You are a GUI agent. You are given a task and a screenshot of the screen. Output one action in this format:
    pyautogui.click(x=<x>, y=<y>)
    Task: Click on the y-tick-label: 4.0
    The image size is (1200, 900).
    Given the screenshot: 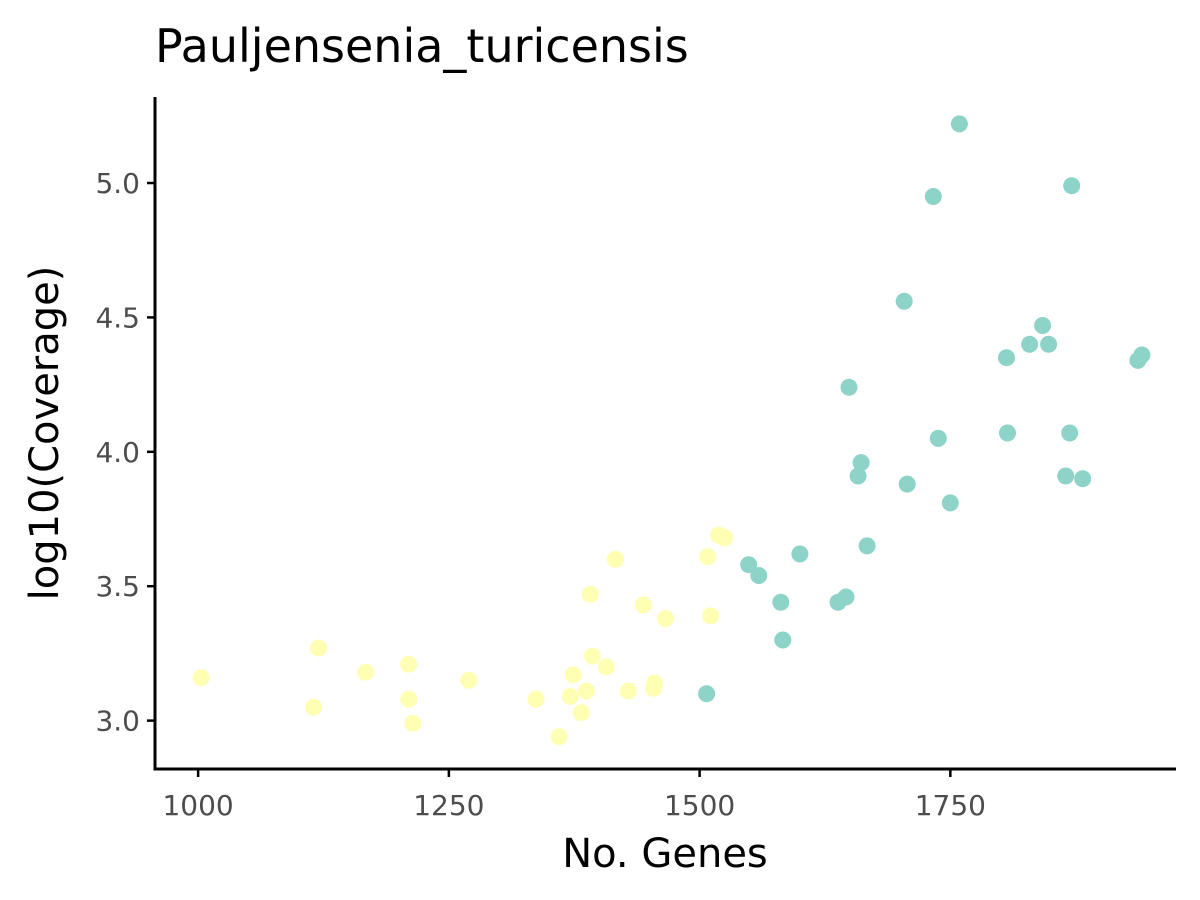 What is the action you would take?
    pyautogui.click(x=117, y=452)
    